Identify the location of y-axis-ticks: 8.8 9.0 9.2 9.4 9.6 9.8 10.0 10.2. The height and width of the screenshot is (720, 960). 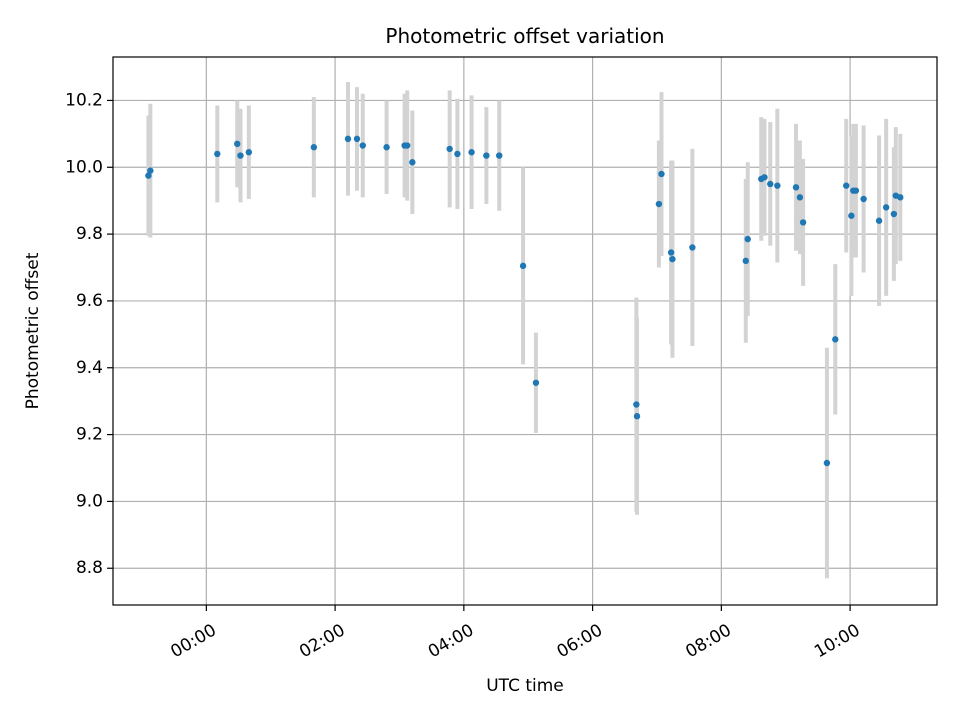
(89, 334).